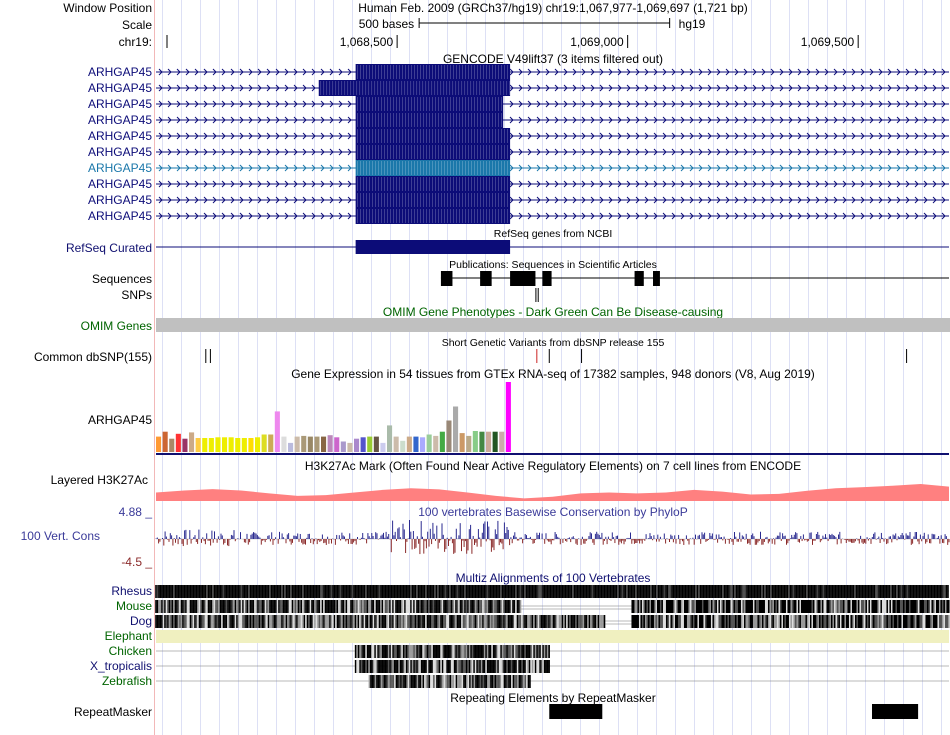 The height and width of the screenshot is (735, 950). I want to click on multiz-species-label: X_tropicalis, so click(120, 666).